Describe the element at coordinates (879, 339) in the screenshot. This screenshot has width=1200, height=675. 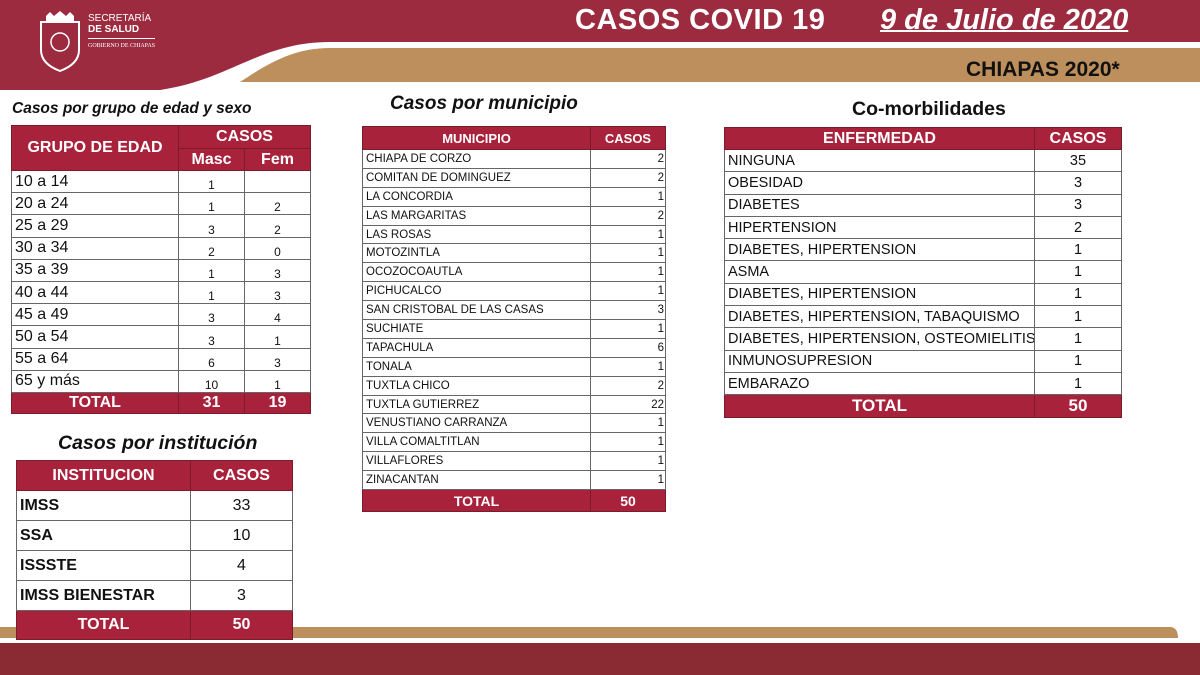
I see `row-label: DIABETES, HIPERTENSION, OSTEOMIELITIS` at that location.